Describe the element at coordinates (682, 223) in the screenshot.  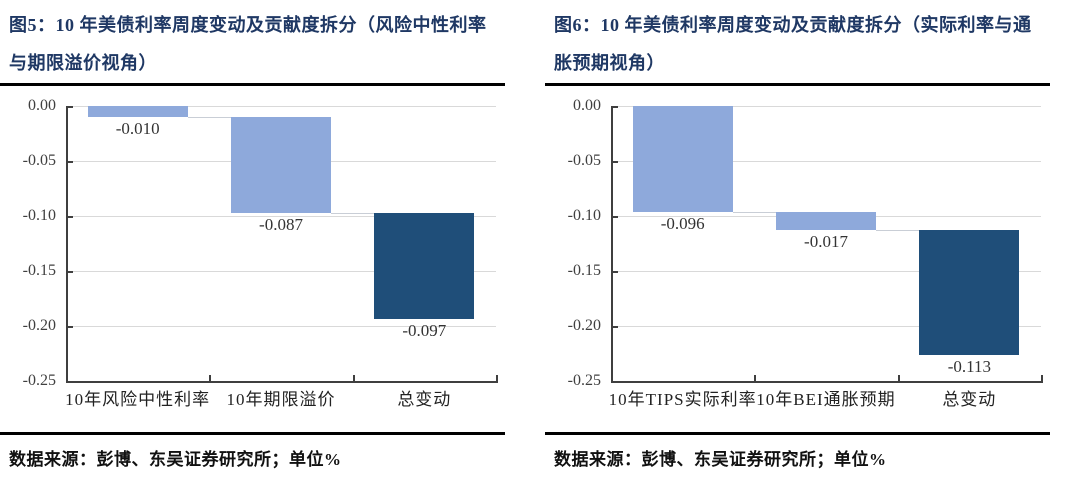
I see `bar-value-label: -0.096` at that location.